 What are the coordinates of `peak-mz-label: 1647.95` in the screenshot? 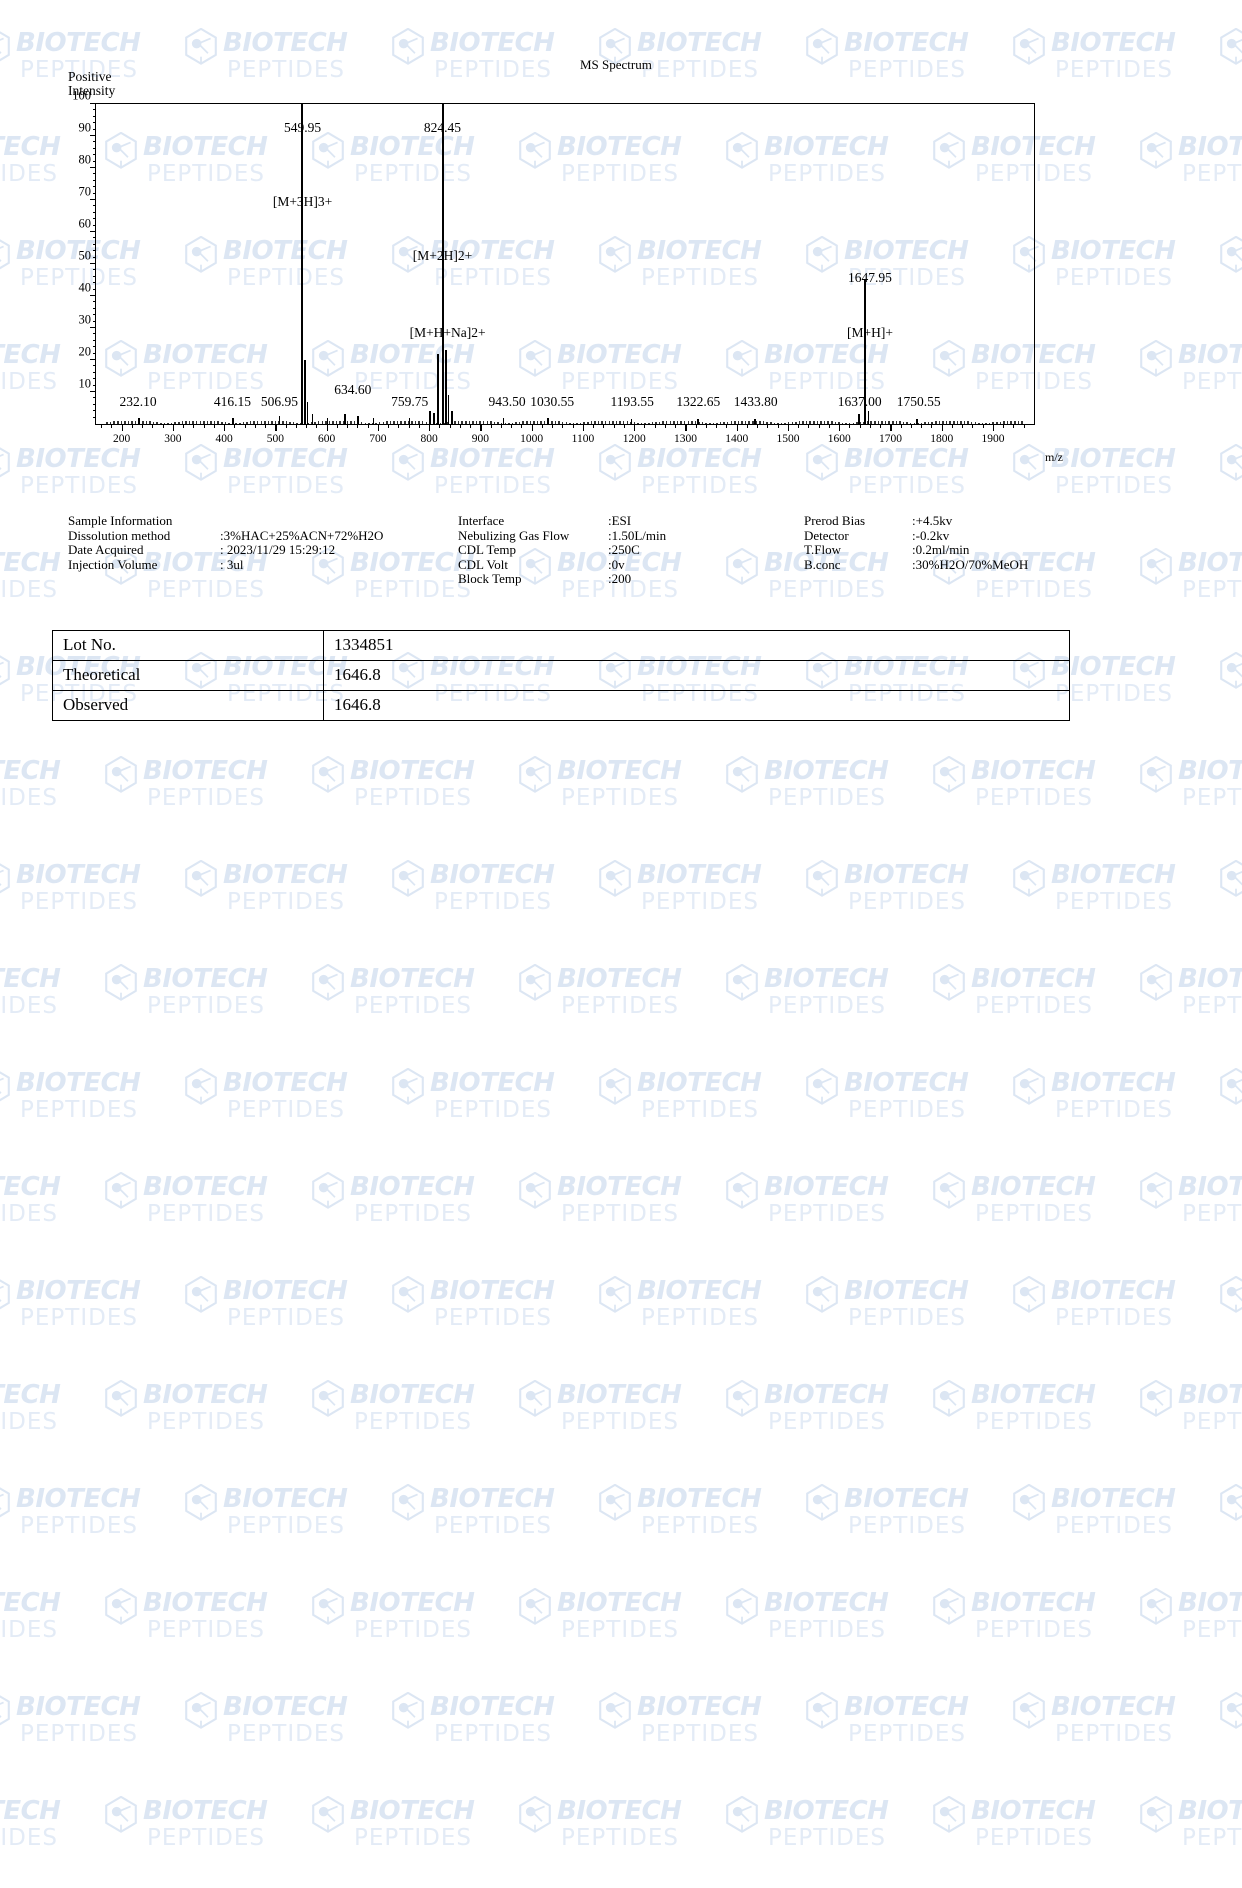 It's located at (870, 278).